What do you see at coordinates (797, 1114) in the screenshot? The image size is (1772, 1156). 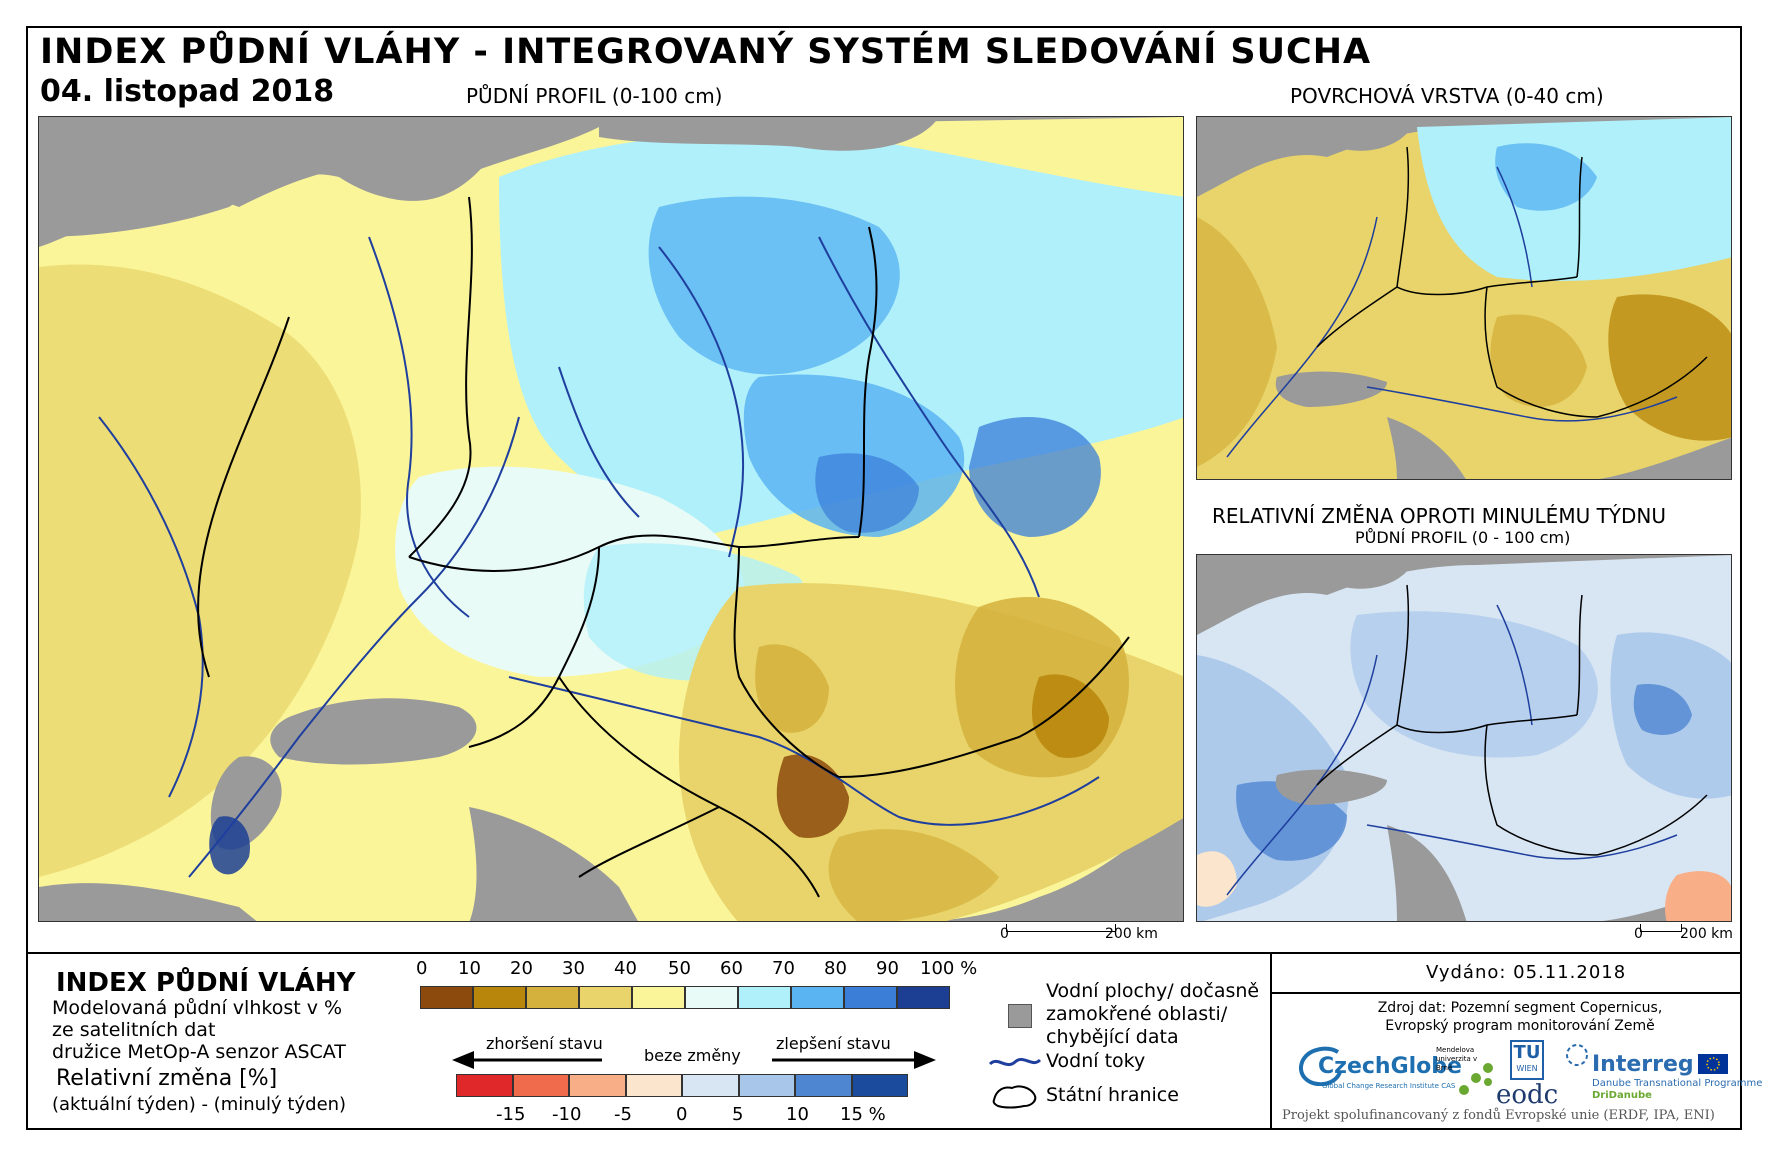 I see `change-tick: 10` at bounding box center [797, 1114].